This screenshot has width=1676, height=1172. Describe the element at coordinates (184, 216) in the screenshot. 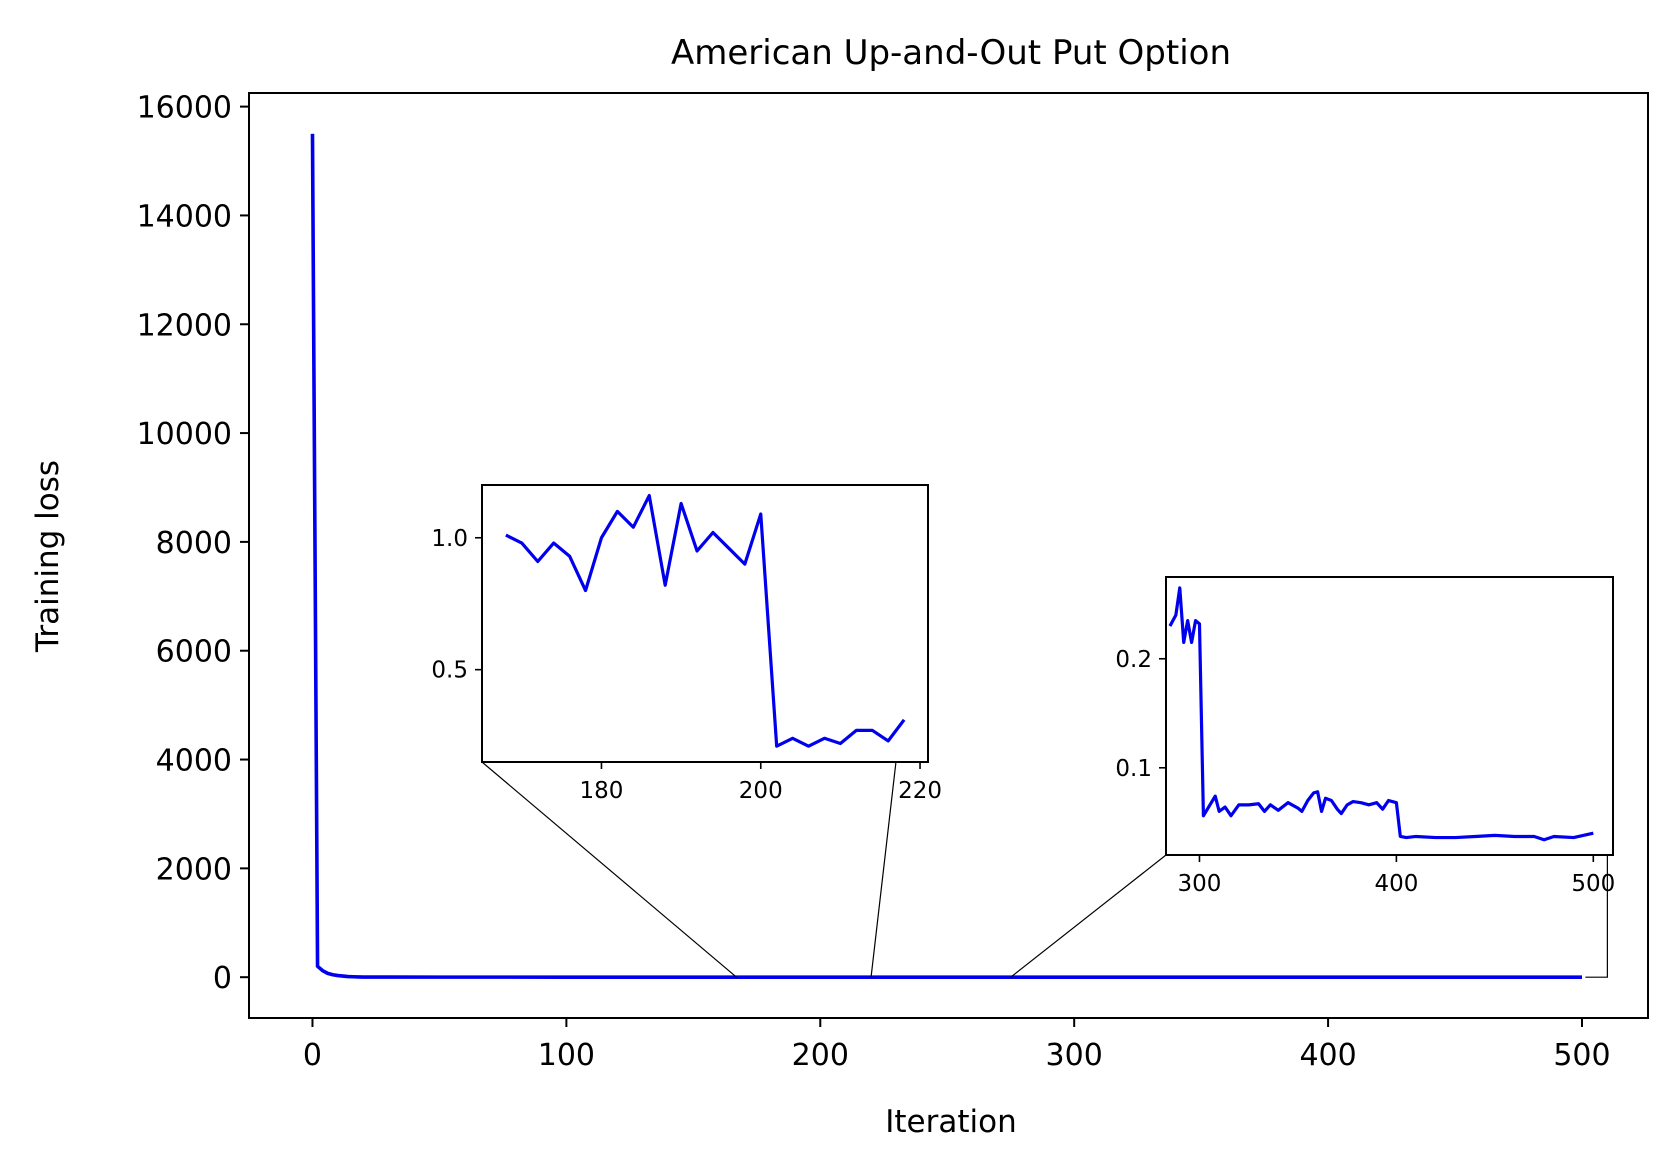

I see `y-tick-label: 14000` at that location.